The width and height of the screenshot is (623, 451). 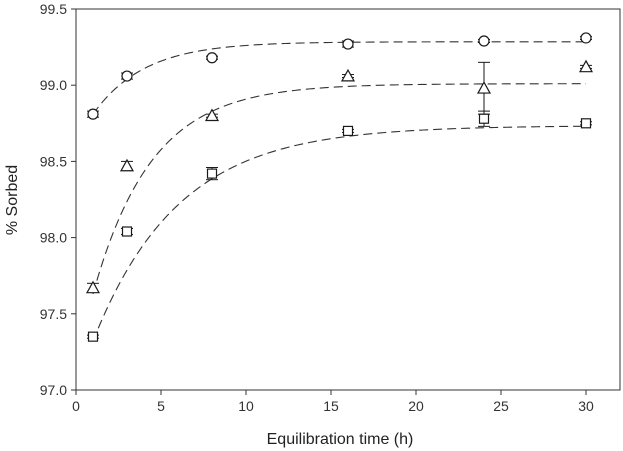 What do you see at coordinates (53, 314) in the screenshot?
I see `y-tick-label: 97.5` at bounding box center [53, 314].